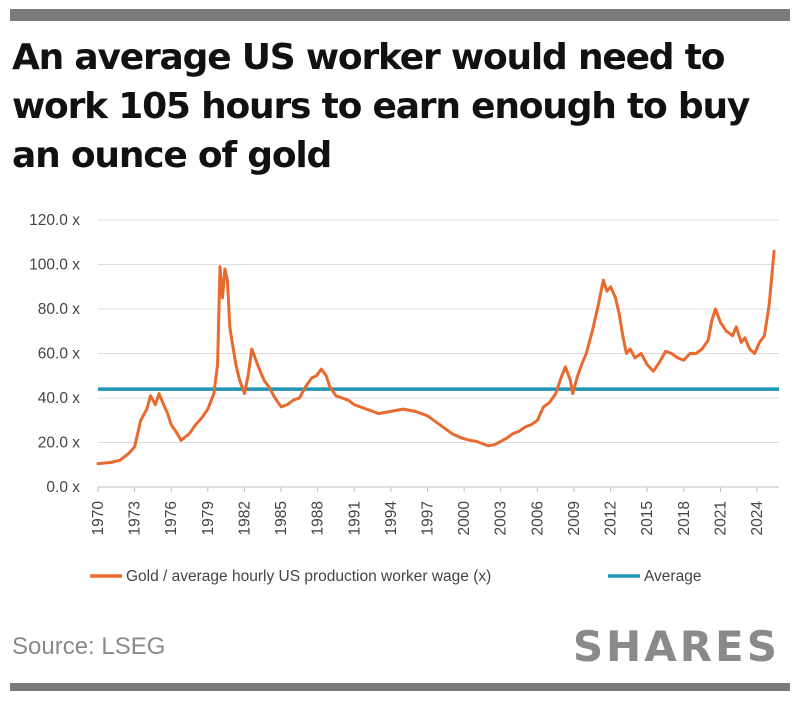 The image size is (800, 702). Describe the element at coordinates (54, 265) in the screenshot. I see `y-tick-label: 100.0 x` at that location.